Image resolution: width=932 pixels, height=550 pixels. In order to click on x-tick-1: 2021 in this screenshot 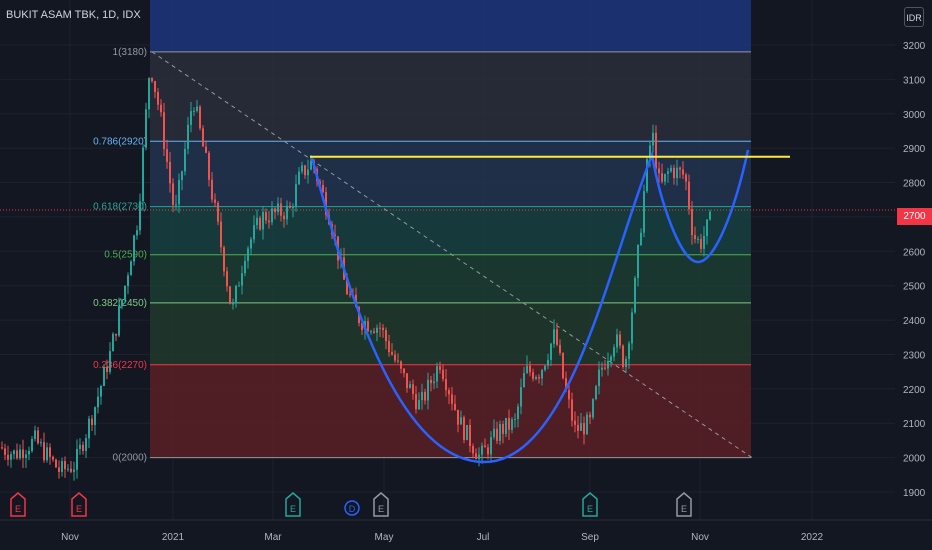, I will do `click(173, 537)`.